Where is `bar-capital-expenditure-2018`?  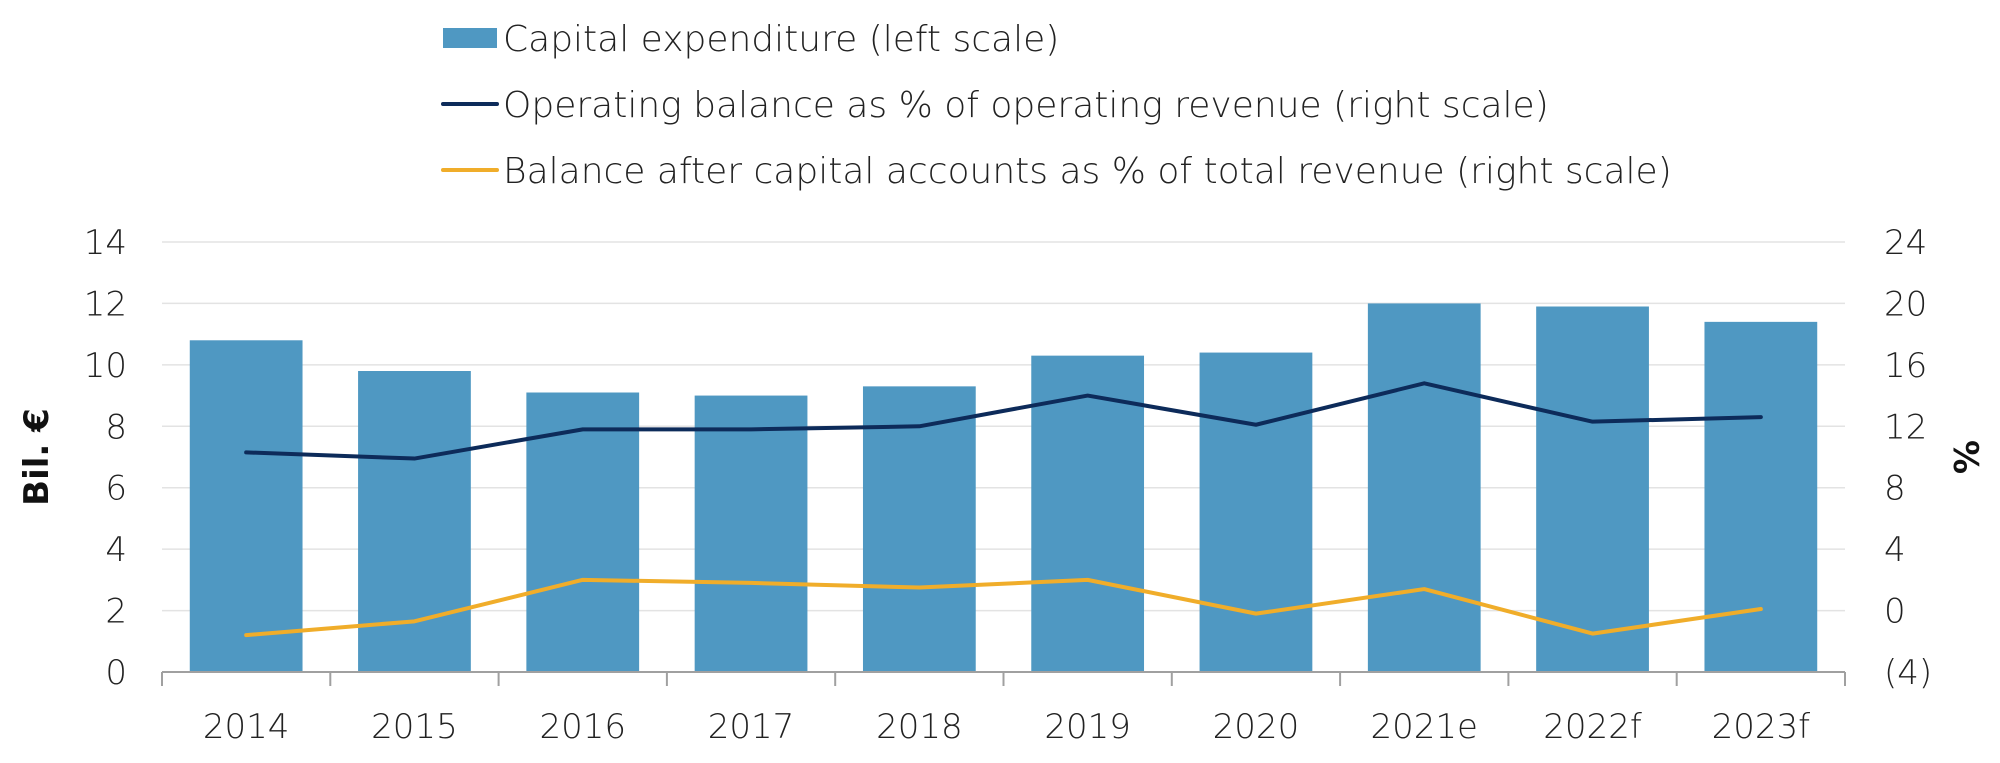 bar-capital-expenditure-2018 is located at coordinates (919, 529).